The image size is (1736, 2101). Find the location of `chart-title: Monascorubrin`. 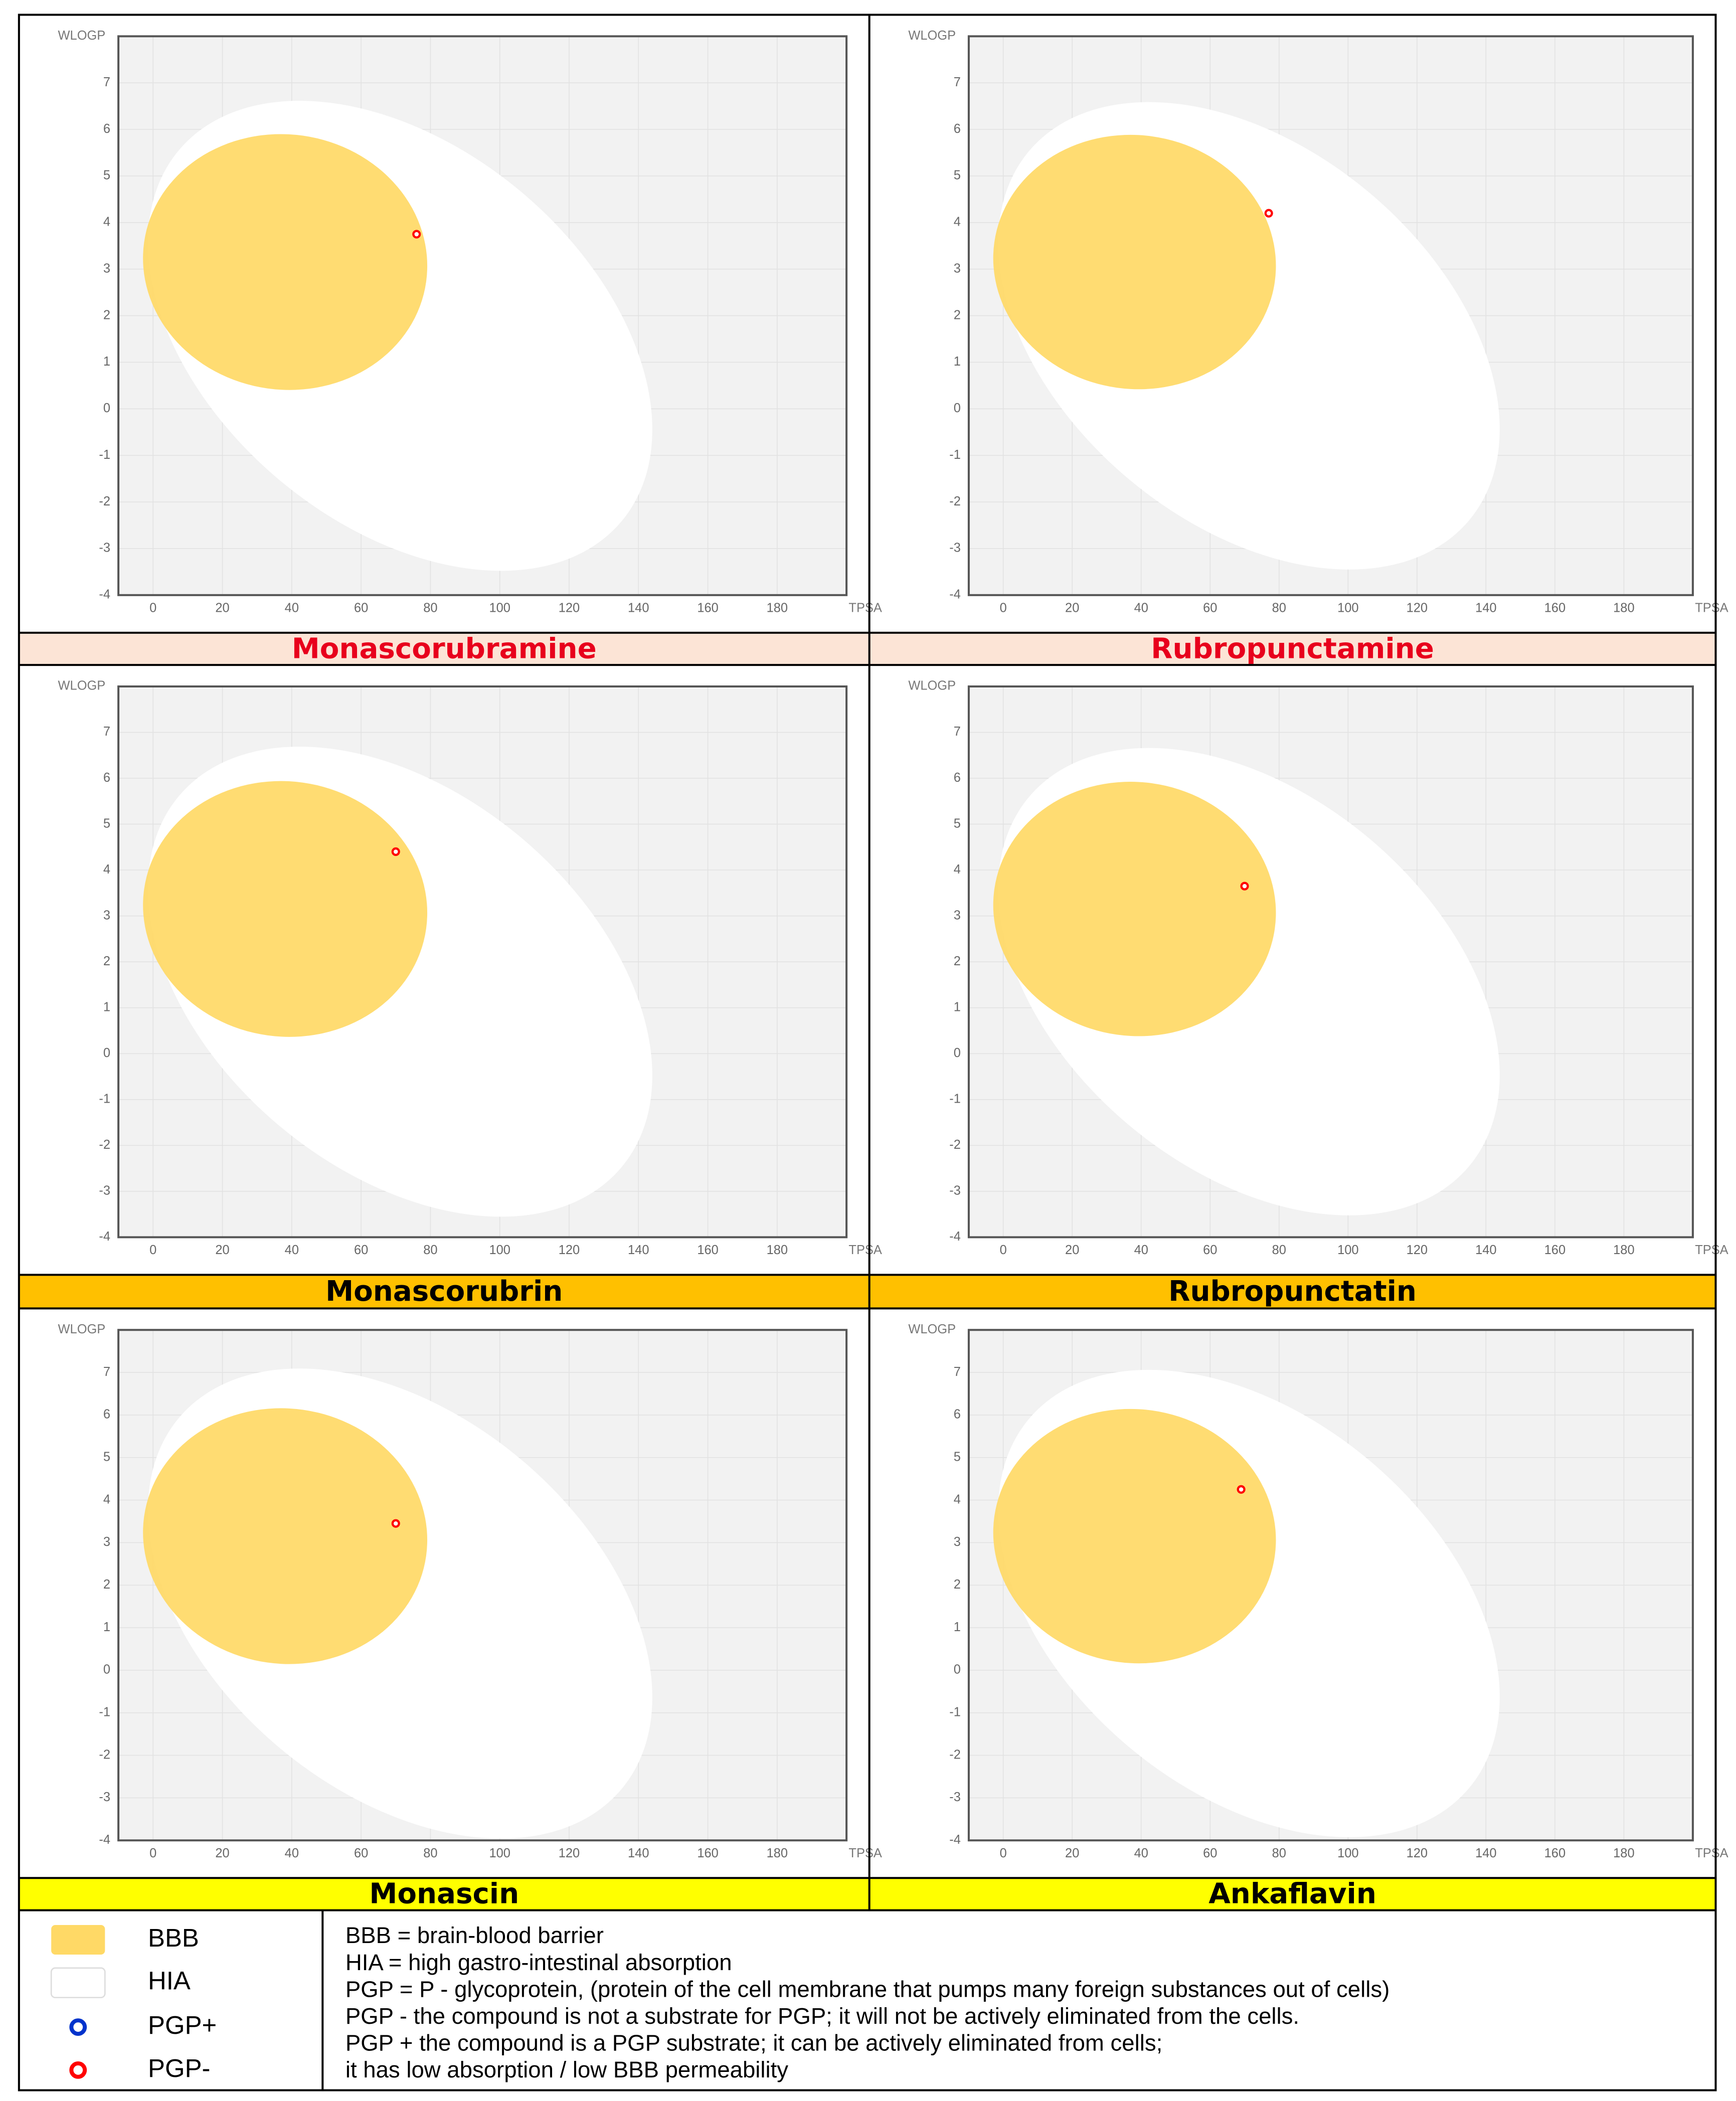

chart-title: Monascorubrin is located at coordinates (444, 1291).